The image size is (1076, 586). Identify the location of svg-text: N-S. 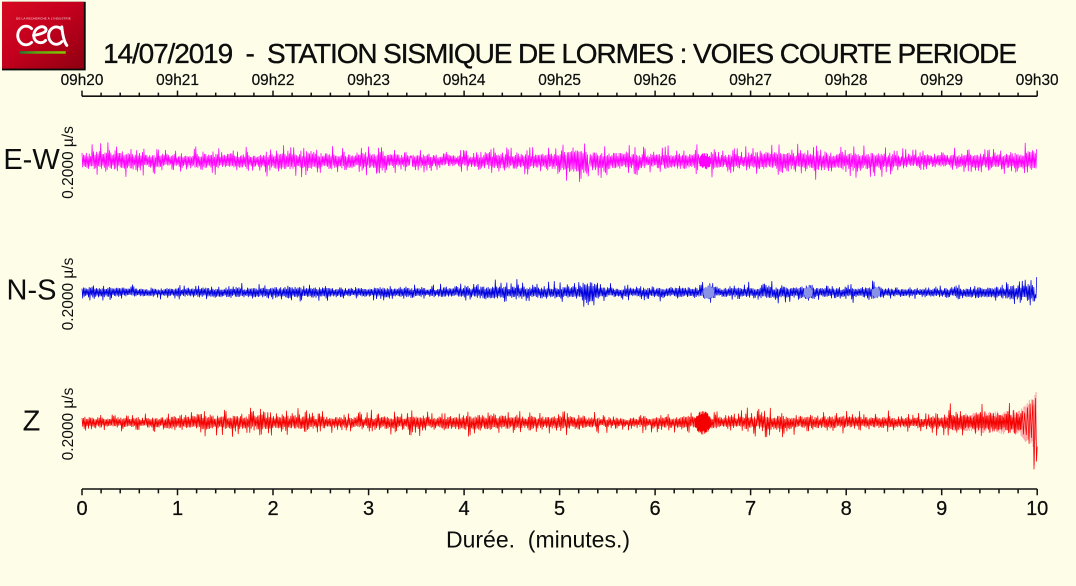
(32, 291).